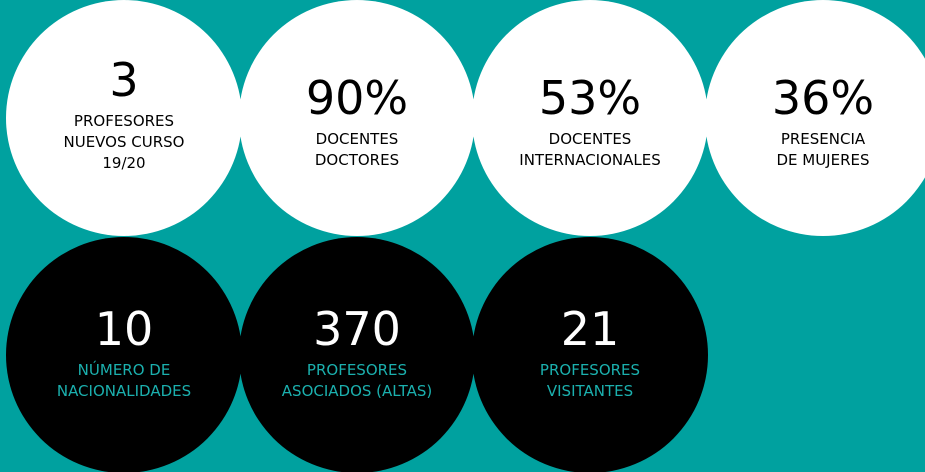  Describe the element at coordinates (822, 160) in the screenshot. I see `stat-label: DE MUJERES` at that location.